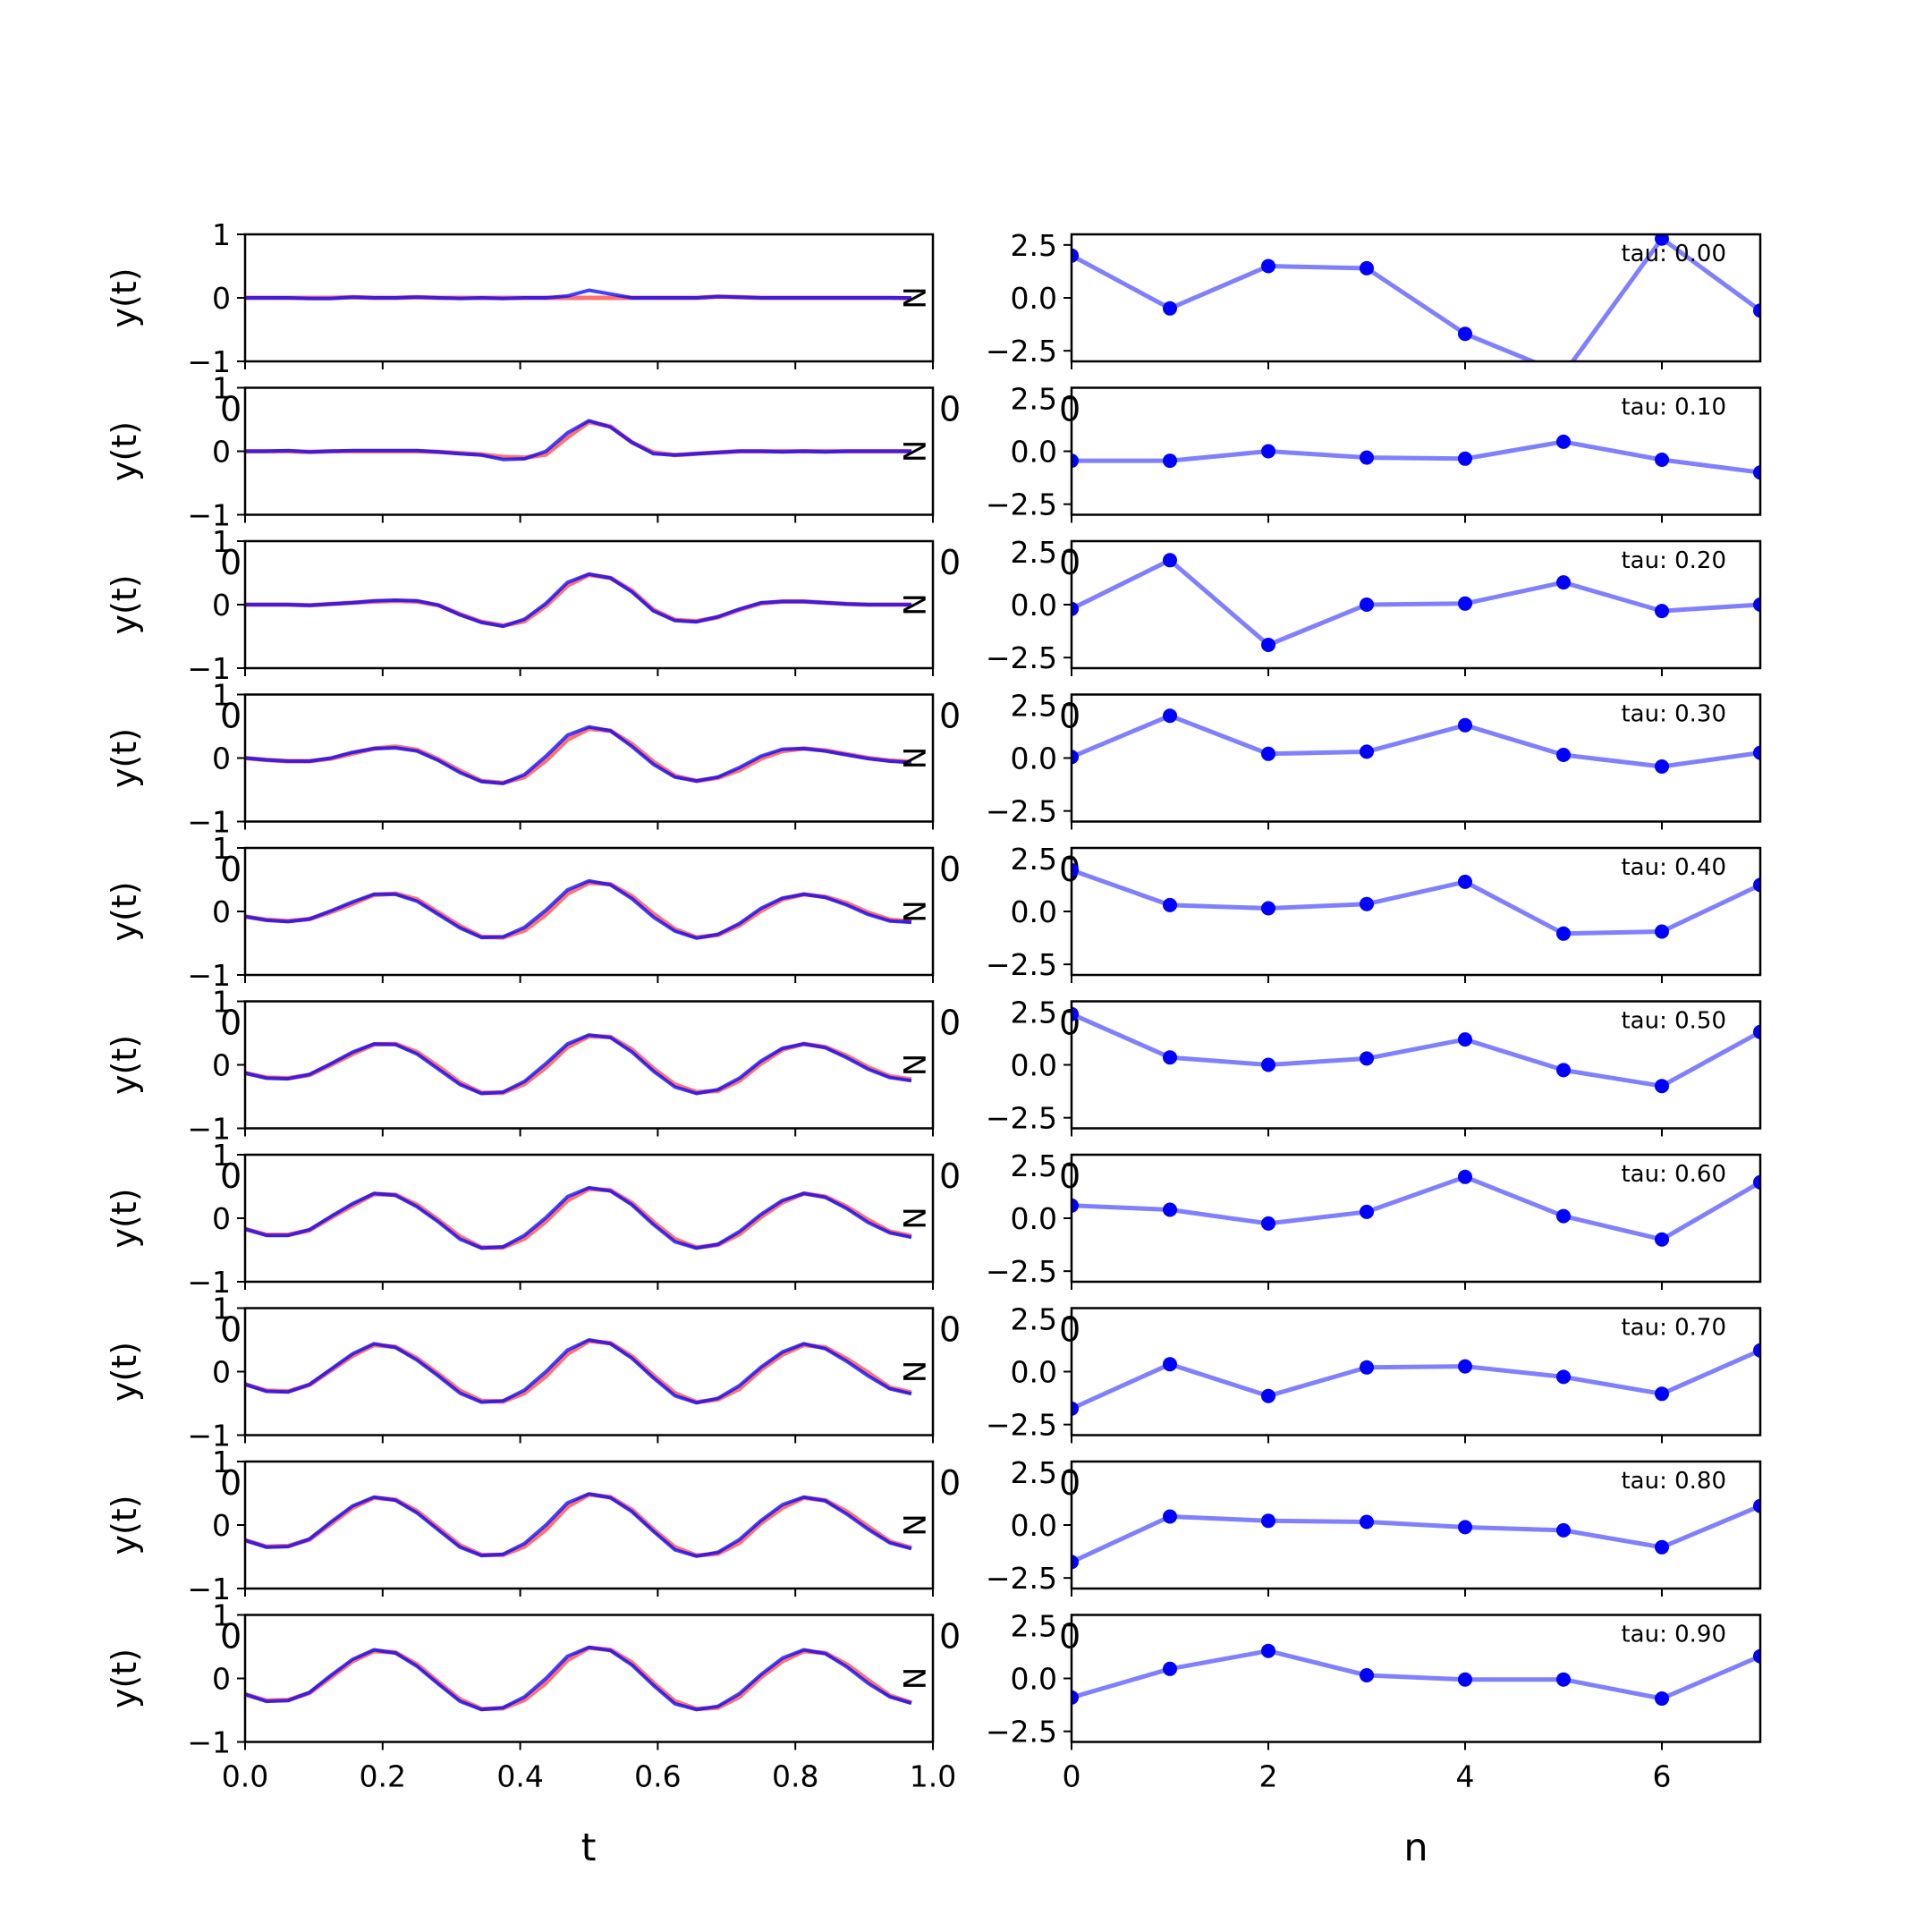 This screenshot has height=1932, width=1932. I want to click on tau-label-6: tau: 0.60, so click(1673, 1174).